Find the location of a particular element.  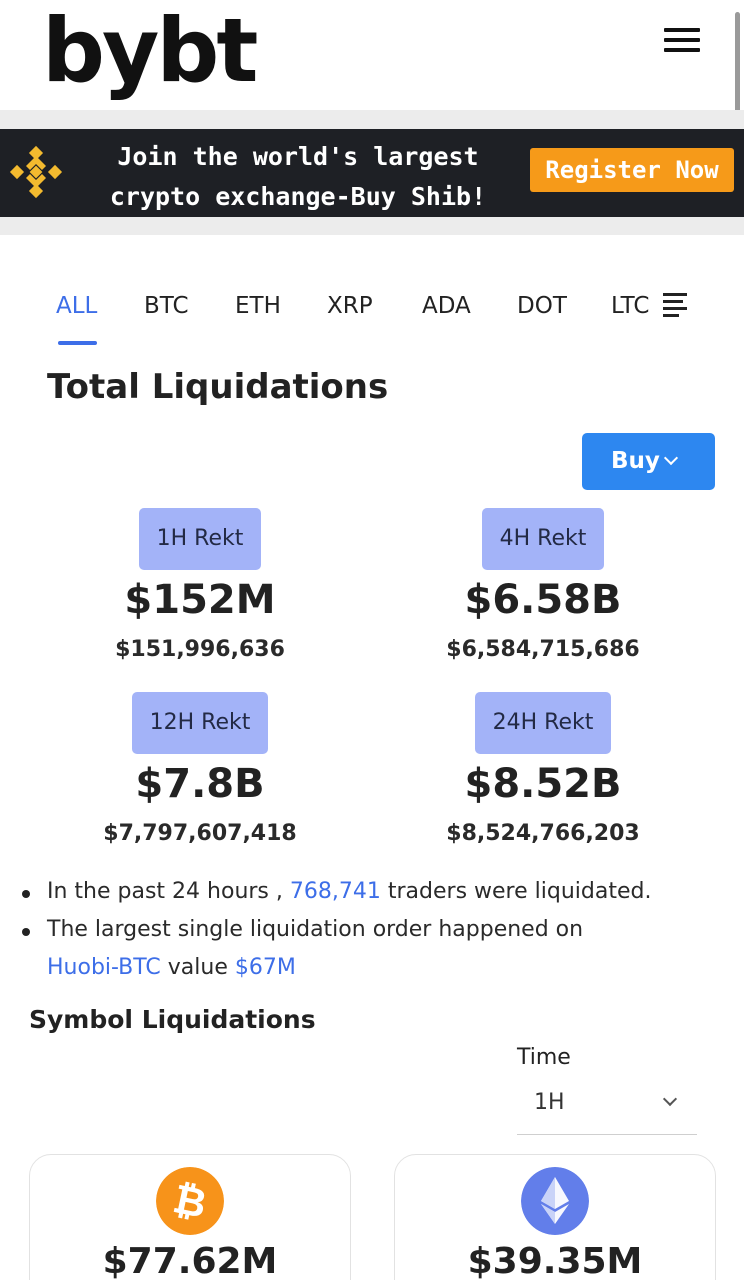

total-liquidations-title: Total Liquidations is located at coordinates (218, 387).